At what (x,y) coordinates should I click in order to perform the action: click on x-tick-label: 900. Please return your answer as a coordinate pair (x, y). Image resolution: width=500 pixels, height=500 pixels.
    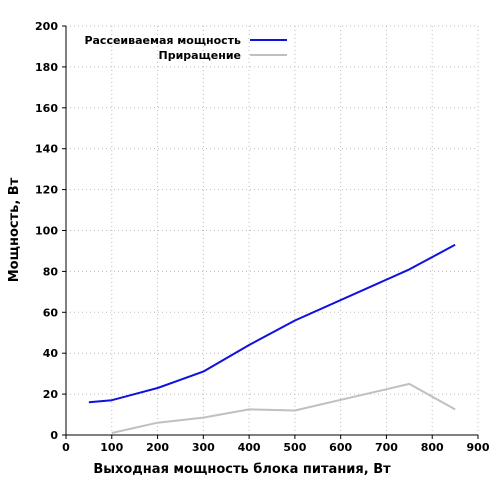
    Looking at the image, I should click on (478, 447).